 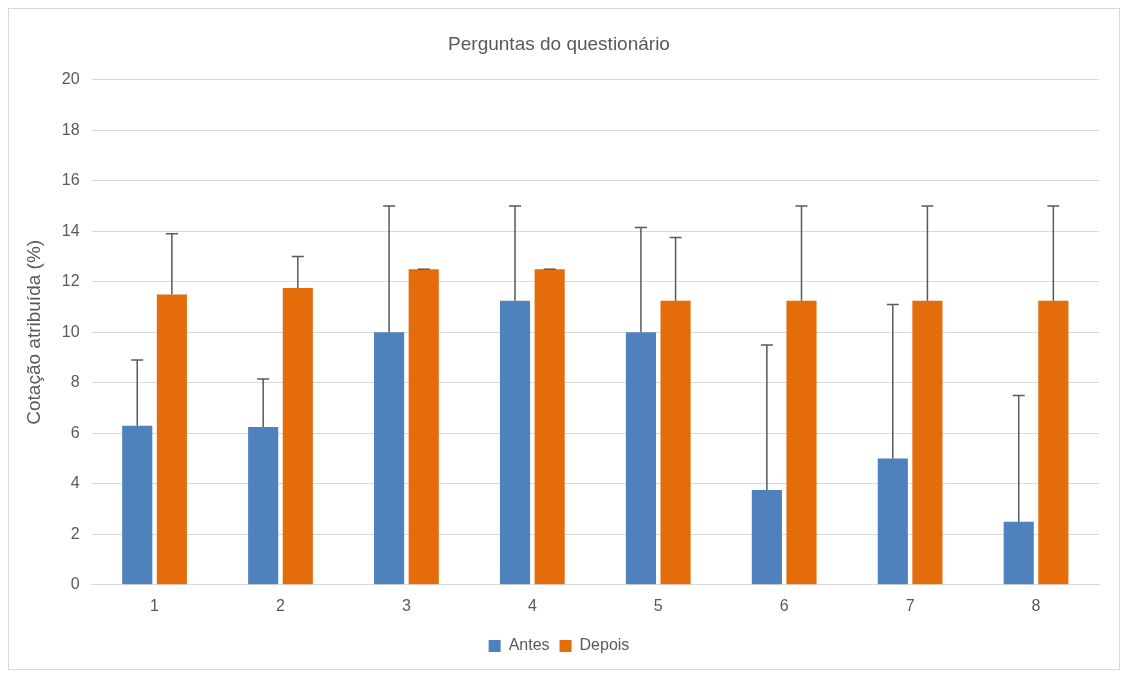 I want to click on y-tick-label: 2, so click(x=75, y=533).